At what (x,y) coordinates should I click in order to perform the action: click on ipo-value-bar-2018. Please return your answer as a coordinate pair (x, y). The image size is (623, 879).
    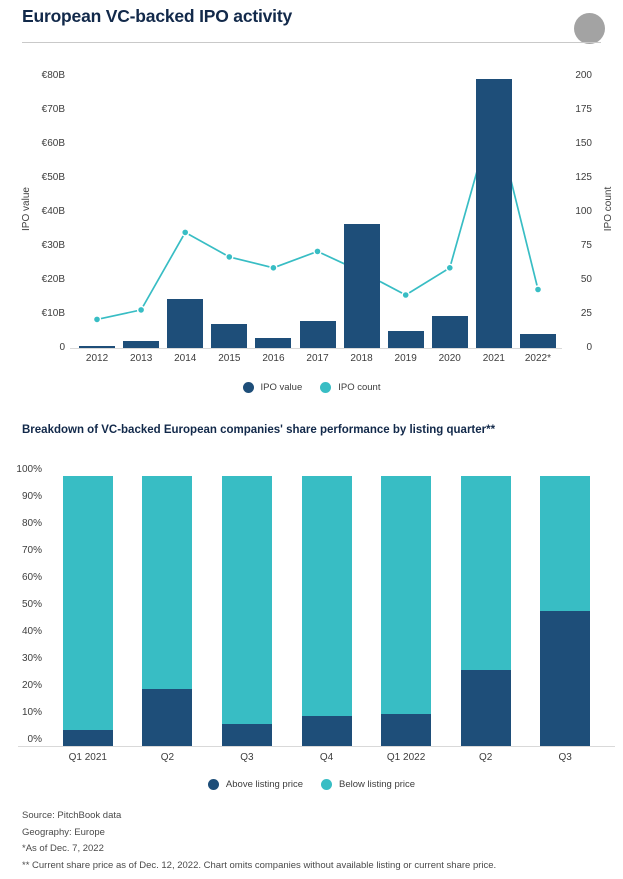
    Looking at the image, I should click on (361, 285).